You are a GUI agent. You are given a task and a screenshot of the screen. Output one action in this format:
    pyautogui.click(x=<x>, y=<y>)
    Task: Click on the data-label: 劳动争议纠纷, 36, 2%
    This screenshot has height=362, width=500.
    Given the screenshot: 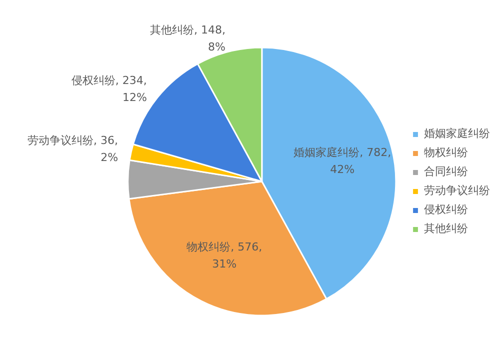 What is the action you would take?
    pyautogui.click(x=73, y=149)
    